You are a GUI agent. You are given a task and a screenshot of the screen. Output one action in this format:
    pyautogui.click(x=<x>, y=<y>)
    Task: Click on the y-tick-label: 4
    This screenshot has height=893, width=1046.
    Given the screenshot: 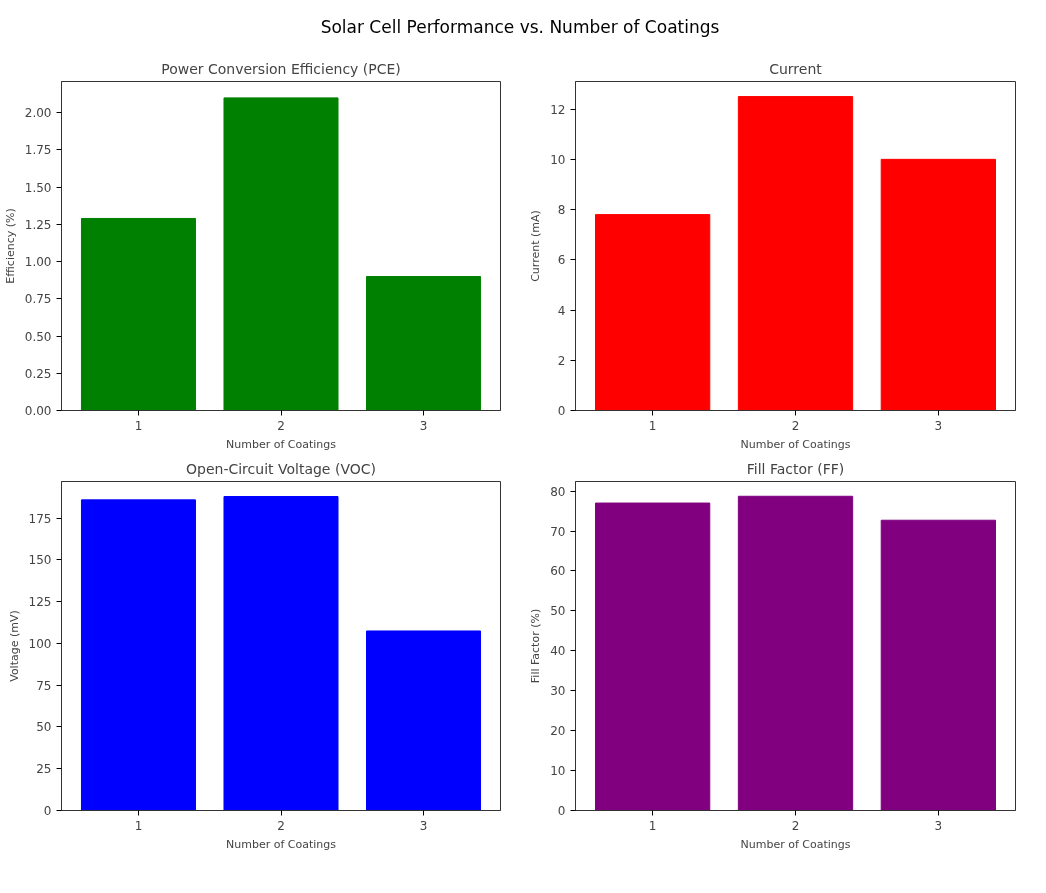 What is the action you would take?
    pyautogui.click(x=561, y=310)
    